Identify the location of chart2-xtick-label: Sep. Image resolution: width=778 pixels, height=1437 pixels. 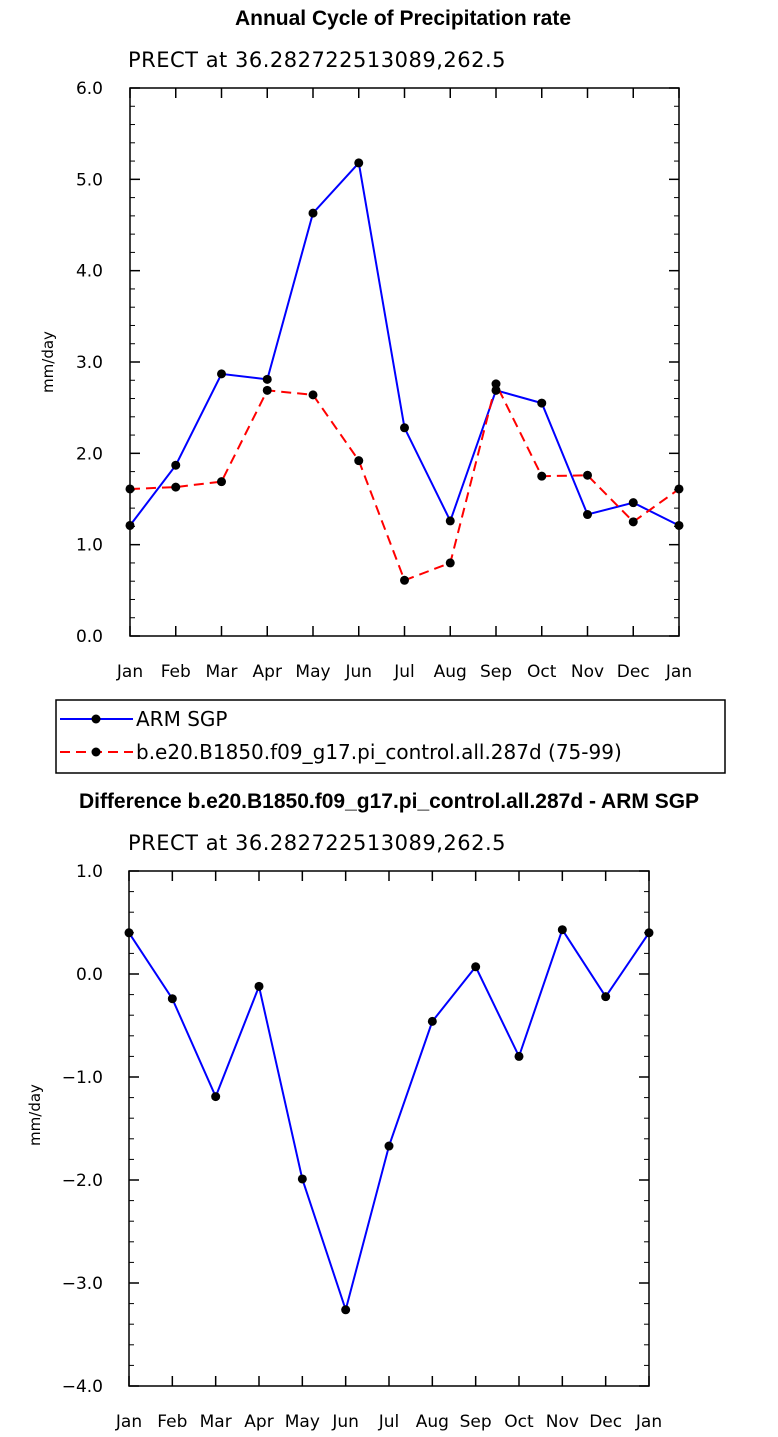
(476, 1422).